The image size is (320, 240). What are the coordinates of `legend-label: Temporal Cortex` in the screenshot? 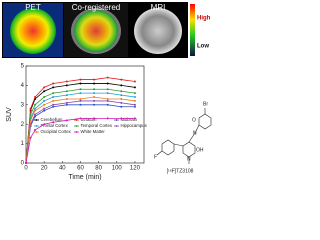 It's located at (97, 125).